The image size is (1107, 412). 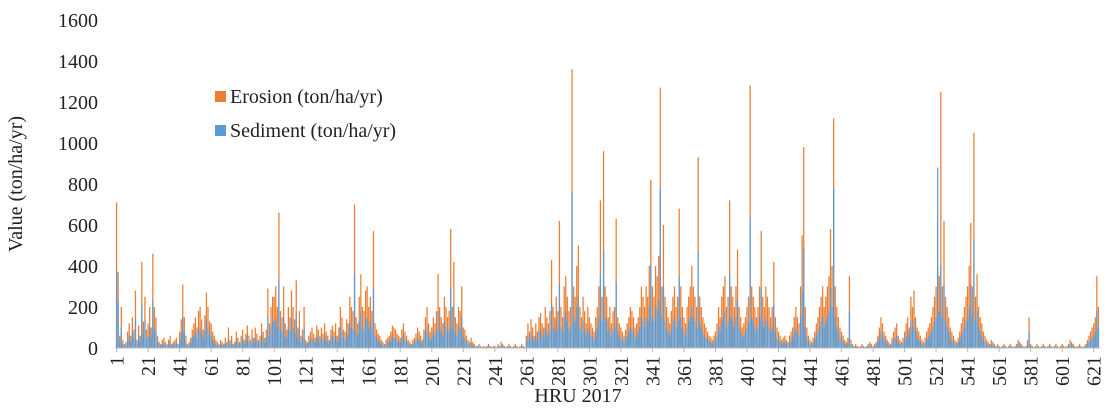 What do you see at coordinates (83, 267) in the screenshot?
I see `y-tick-label: 400` at bounding box center [83, 267].